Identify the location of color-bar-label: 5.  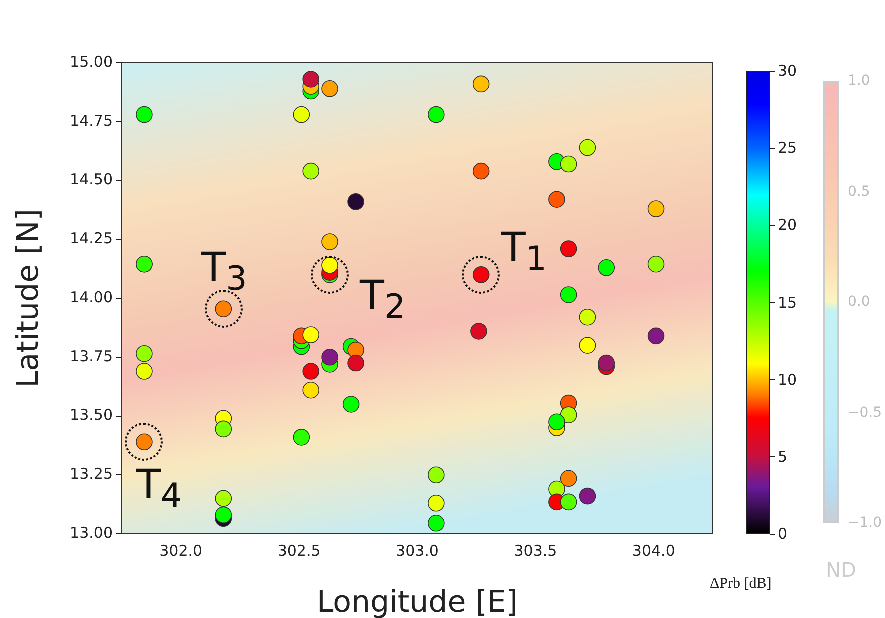
(783, 457).